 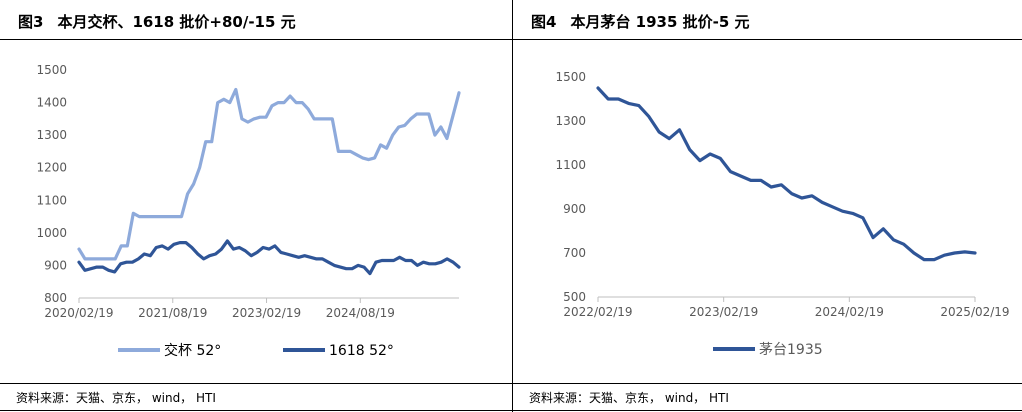 I want to click on right-x-tick-label: 2022/02/19, so click(x=597, y=312).